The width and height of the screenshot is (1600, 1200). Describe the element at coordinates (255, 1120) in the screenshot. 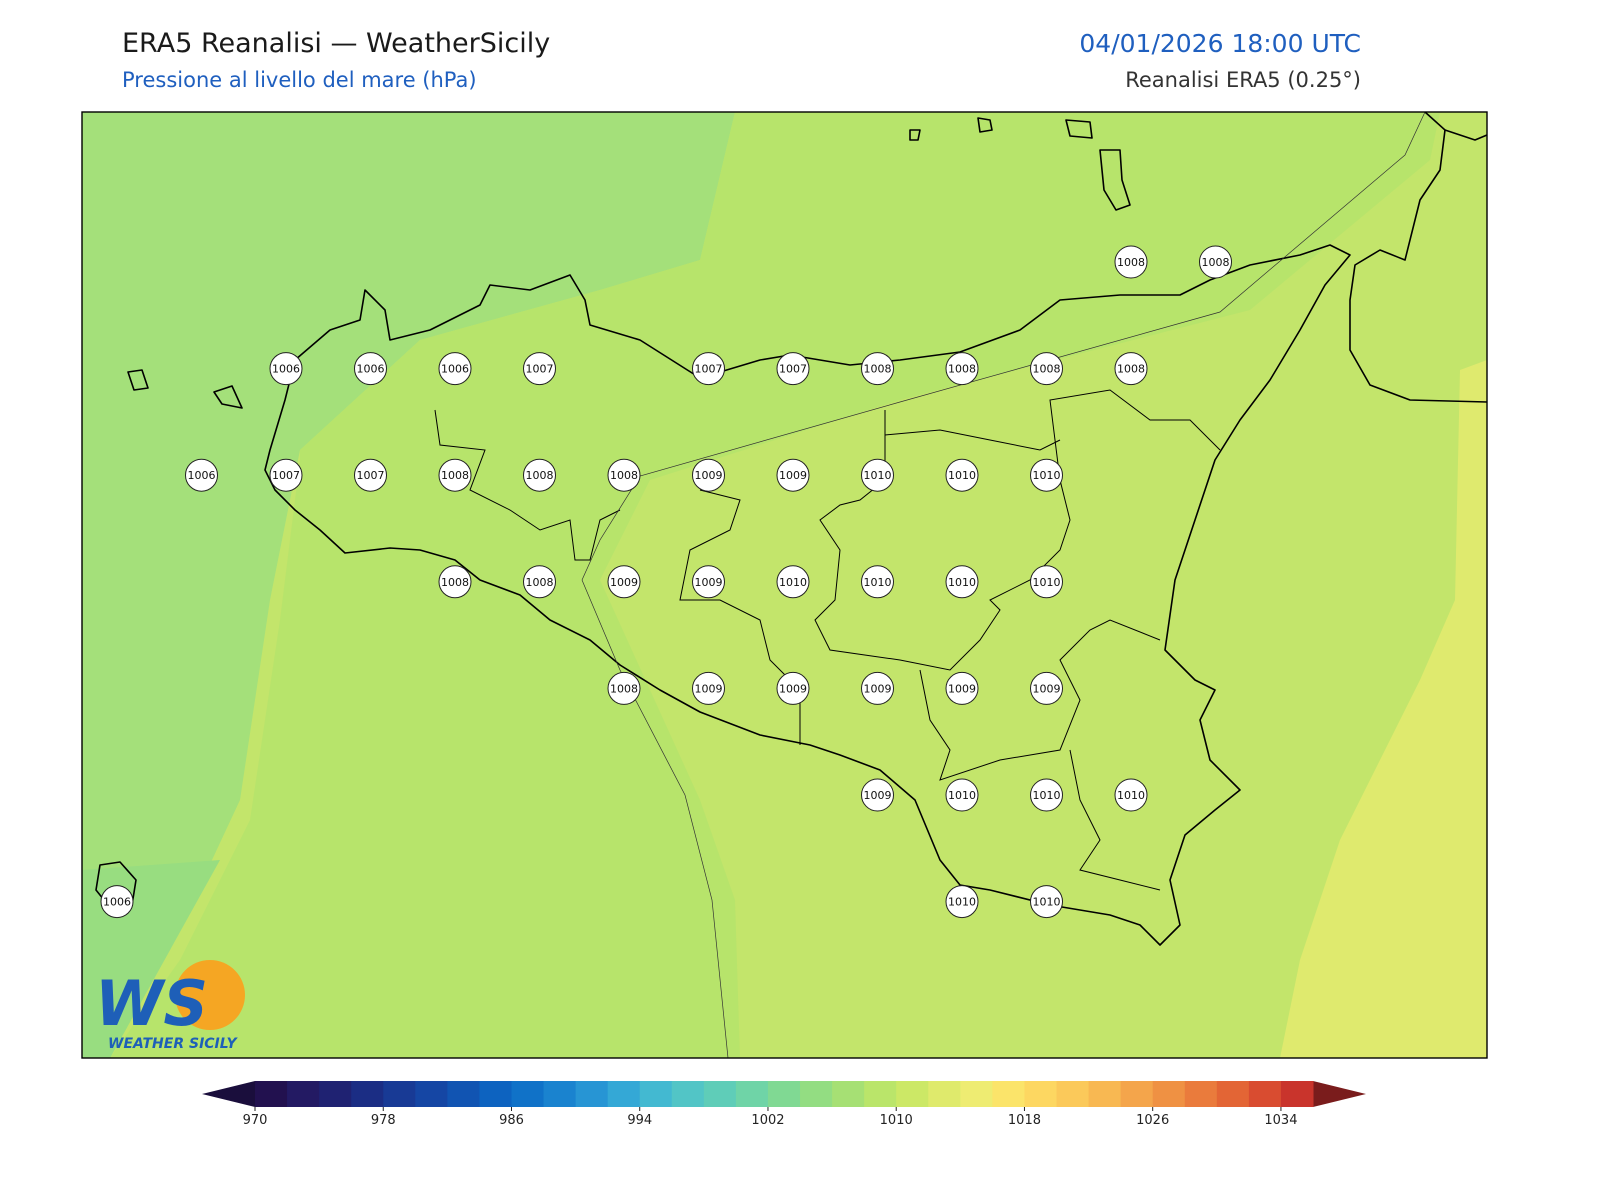

I see `colorbar-tick-label: 970` at that location.